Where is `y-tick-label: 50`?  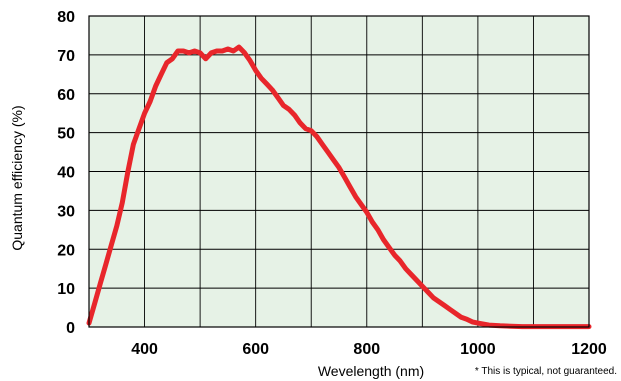 y-tick-label: 50 is located at coordinates (66, 134).